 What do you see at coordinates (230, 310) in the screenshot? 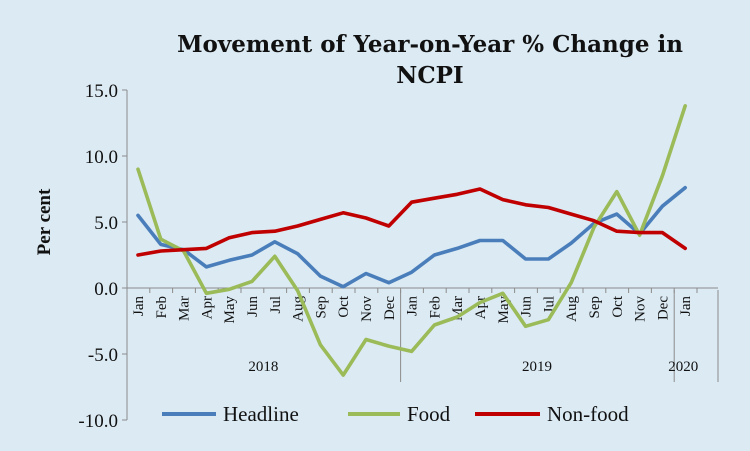
I see `x-tick-label: May` at bounding box center [230, 310].